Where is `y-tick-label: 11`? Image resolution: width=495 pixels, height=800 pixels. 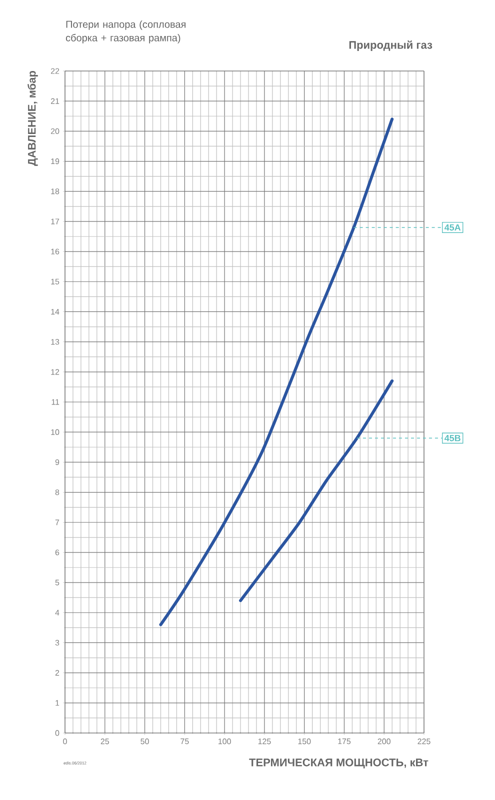 y-tick-label: 11 is located at coordinates (56, 402).